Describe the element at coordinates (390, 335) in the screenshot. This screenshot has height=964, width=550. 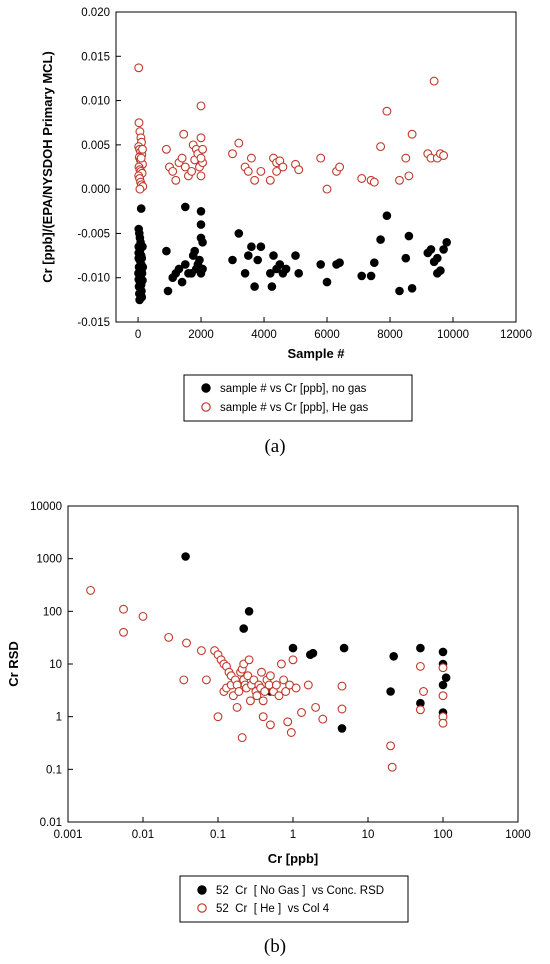
I see `chart-a-x-tick-label: 8000` at that location.